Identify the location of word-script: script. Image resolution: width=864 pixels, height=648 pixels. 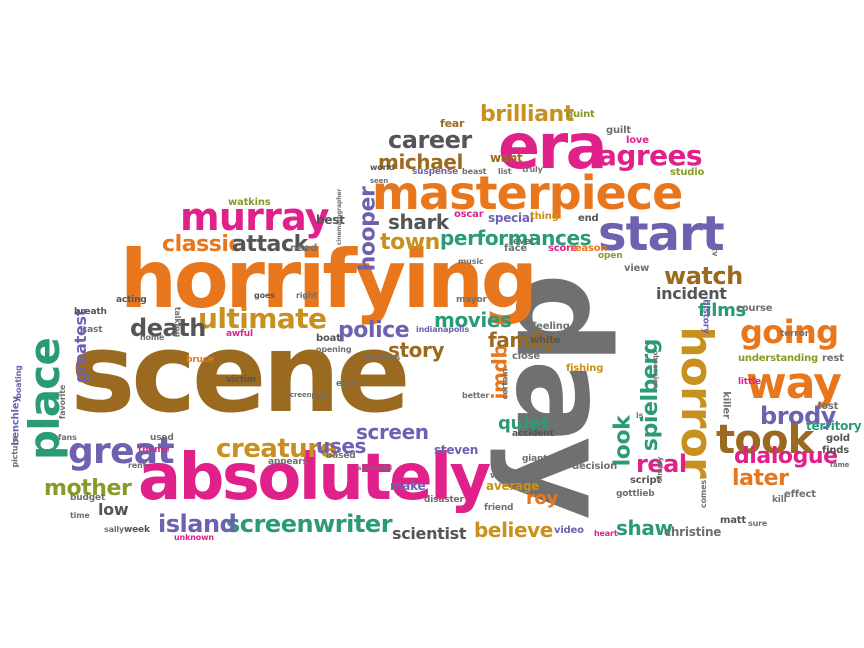
(645, 480).